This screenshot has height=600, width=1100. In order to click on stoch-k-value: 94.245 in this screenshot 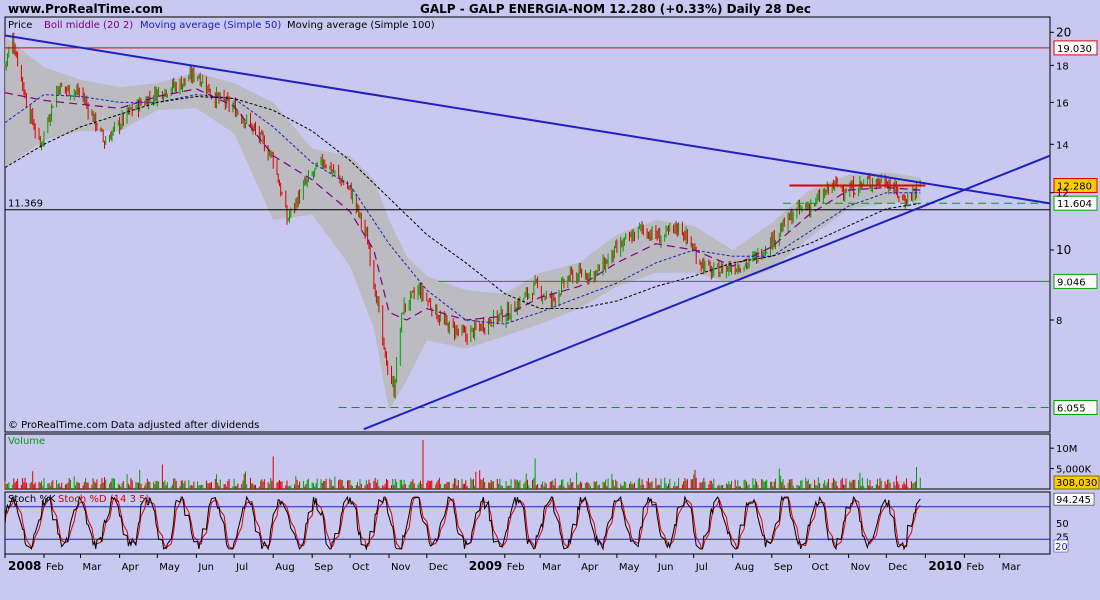, I will do `click(1073, 500)`.